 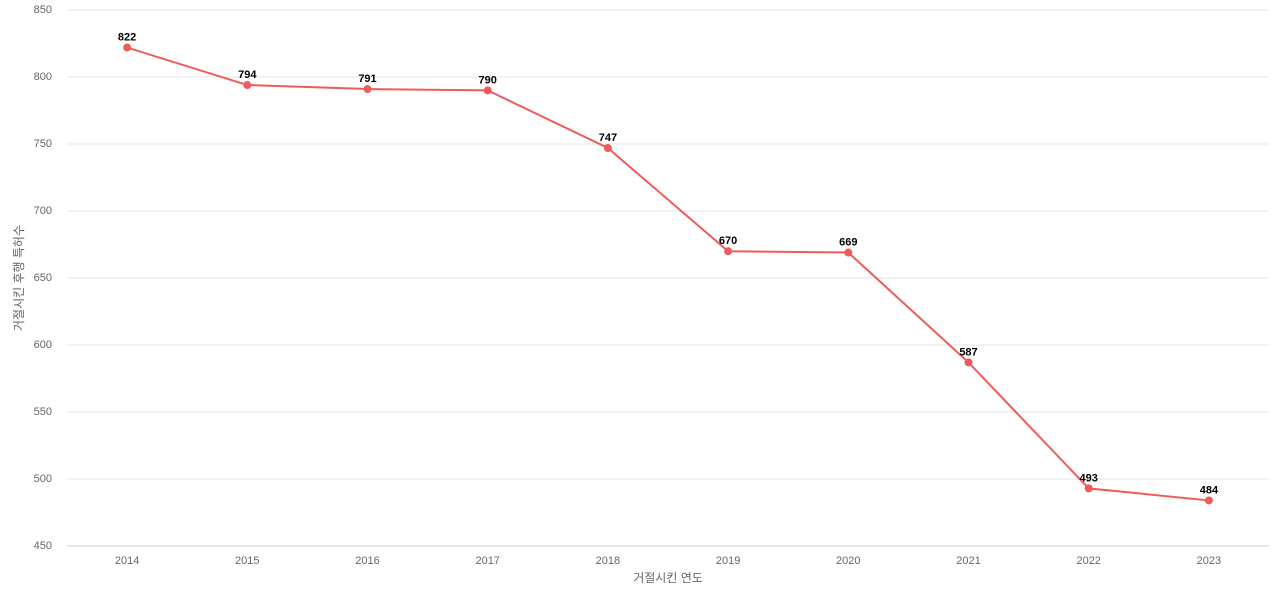 What do you see at coordinates (1209, 490) in the screenshot?
I see `value-label: 484` at bounding box center [1209, 490].